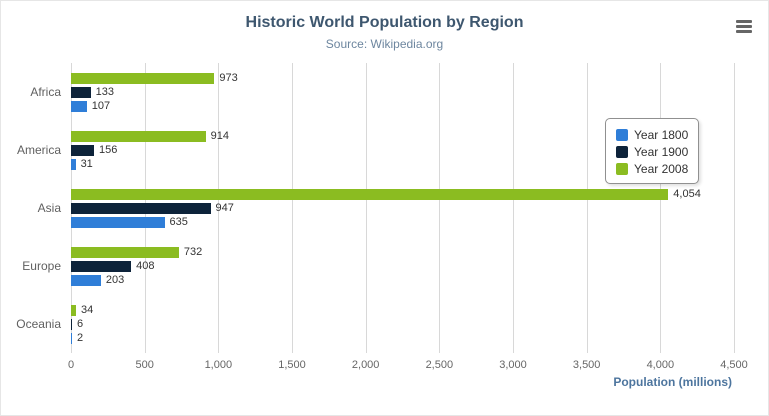 The image size is (769, 416). Describe the element at coordinates (384, 22) in the screenshot. I see `chart-title: Historic World Population by Region` at that location.